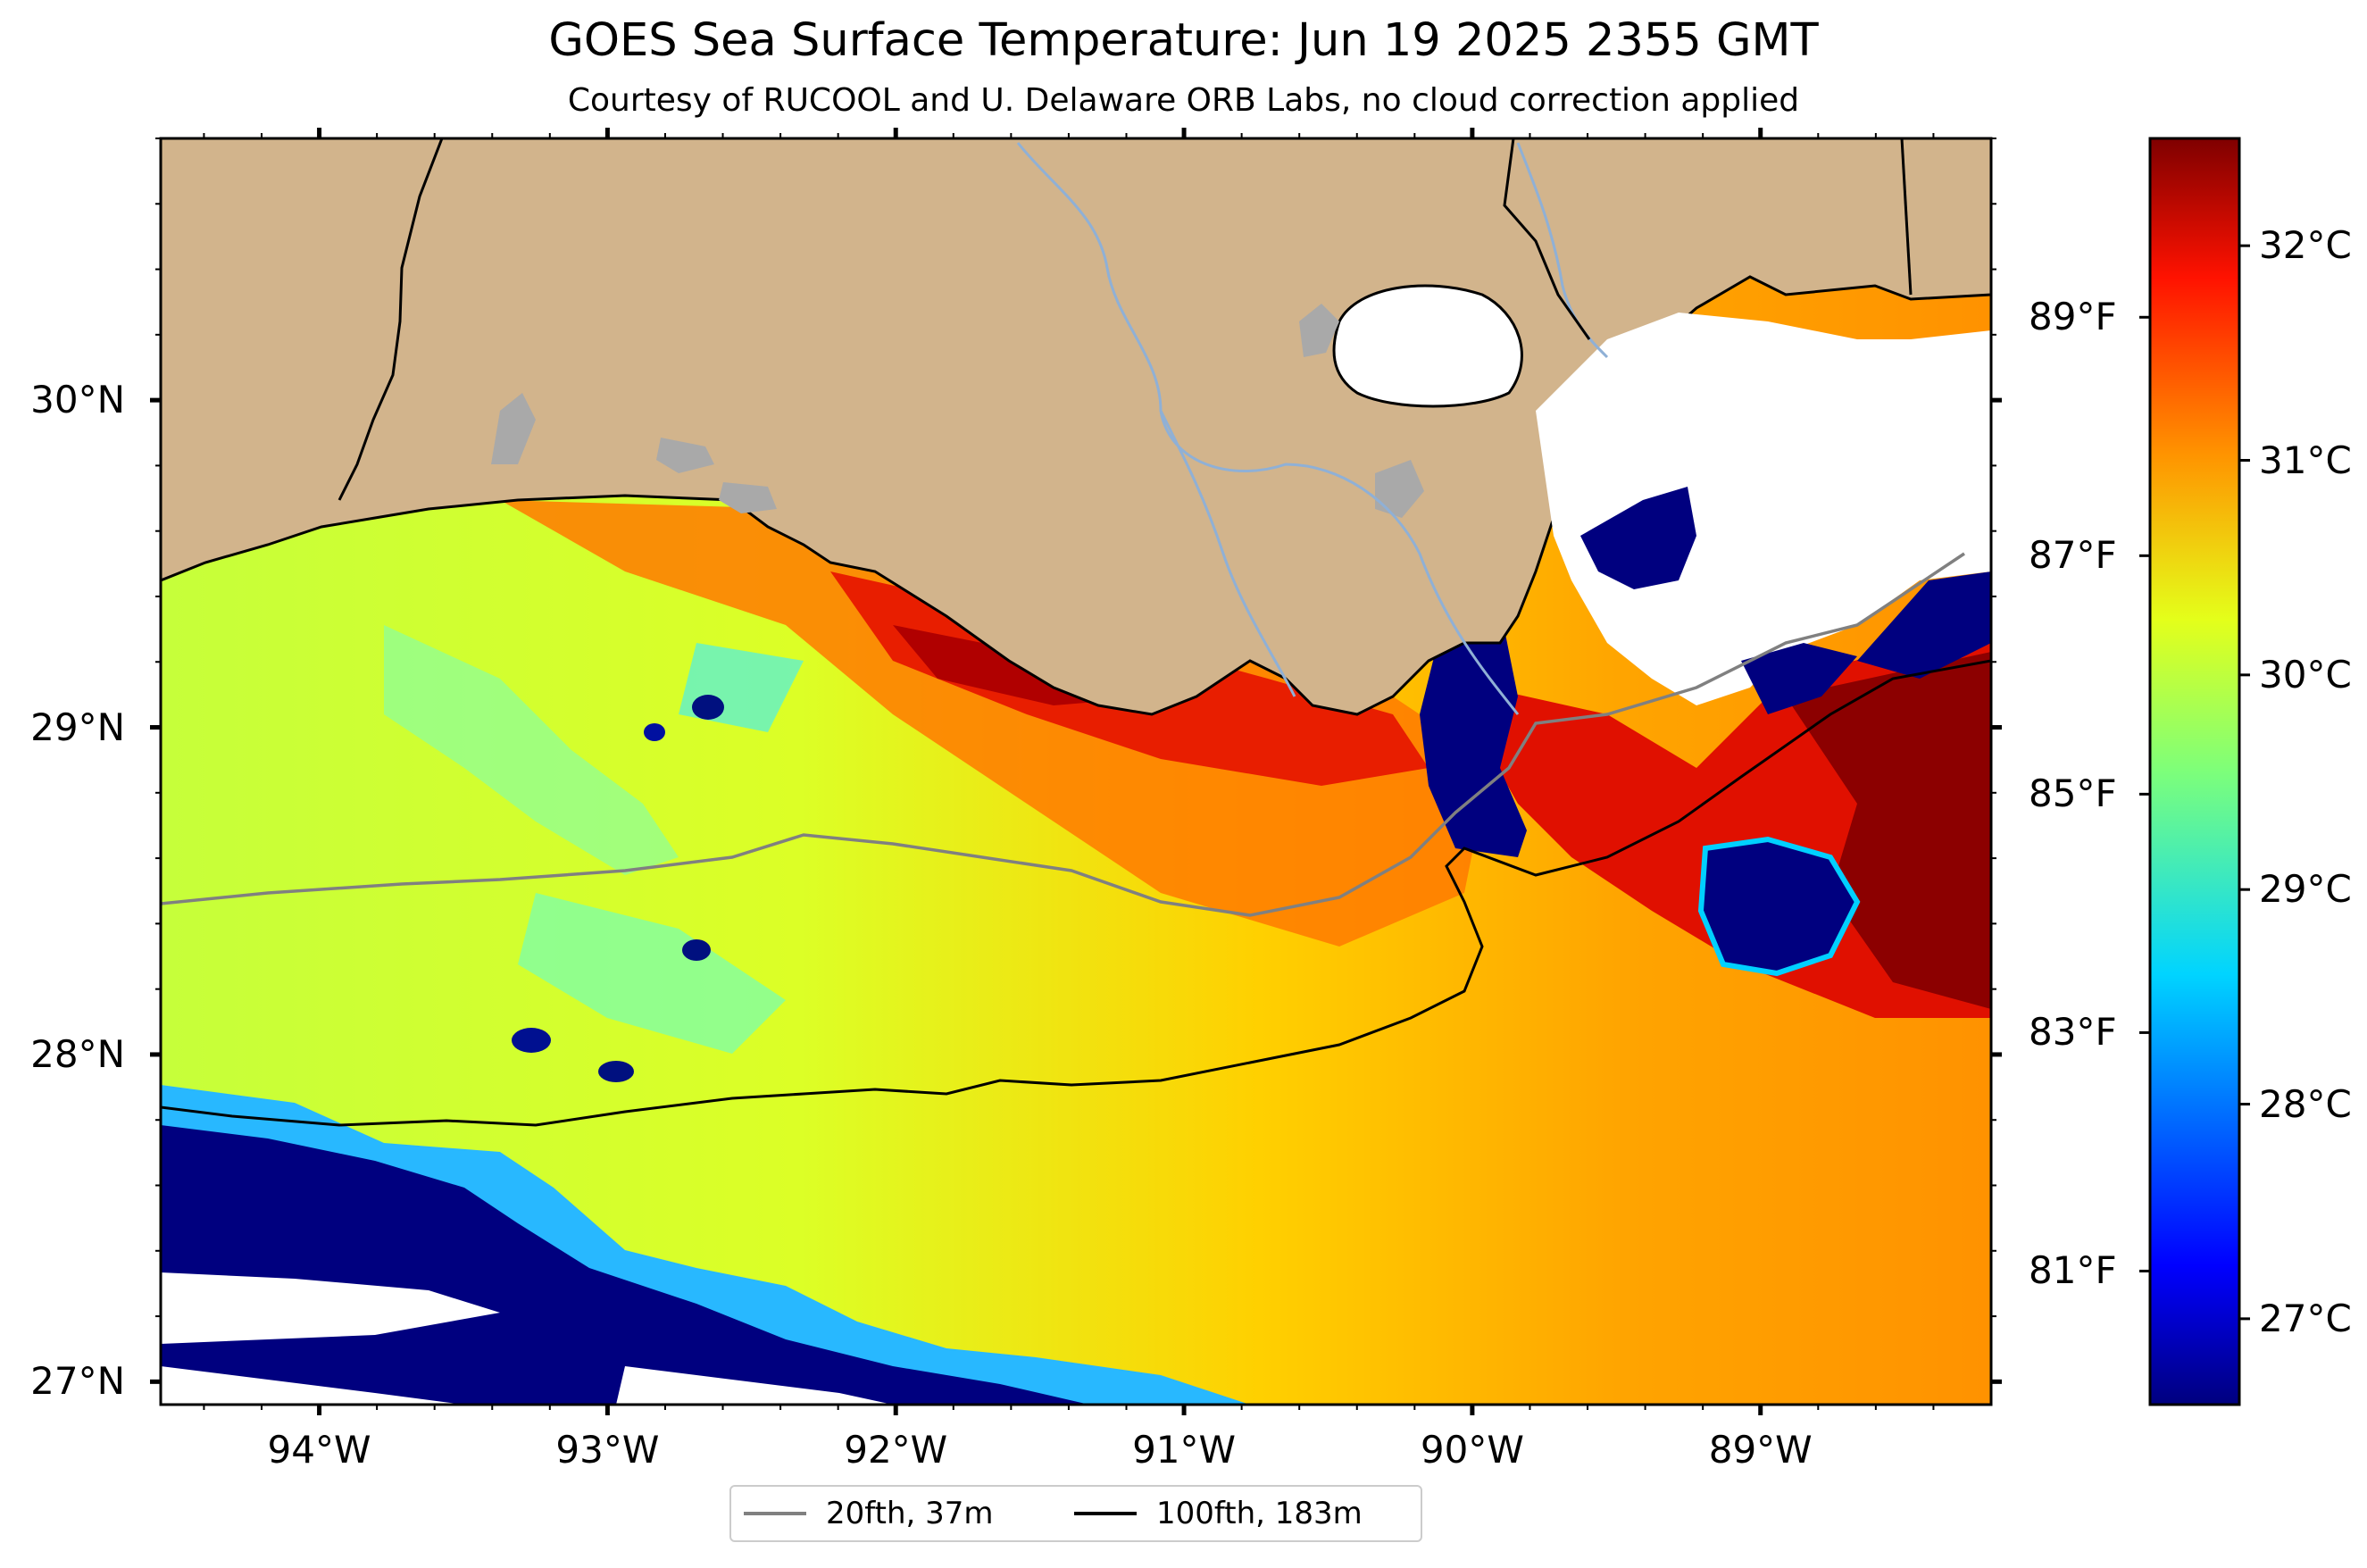 This screenshot has width=2367, height=1568. Describe the element at coordinates (2305, 460) in the screenshot. I see `celsius-label: 31°C` at that location.